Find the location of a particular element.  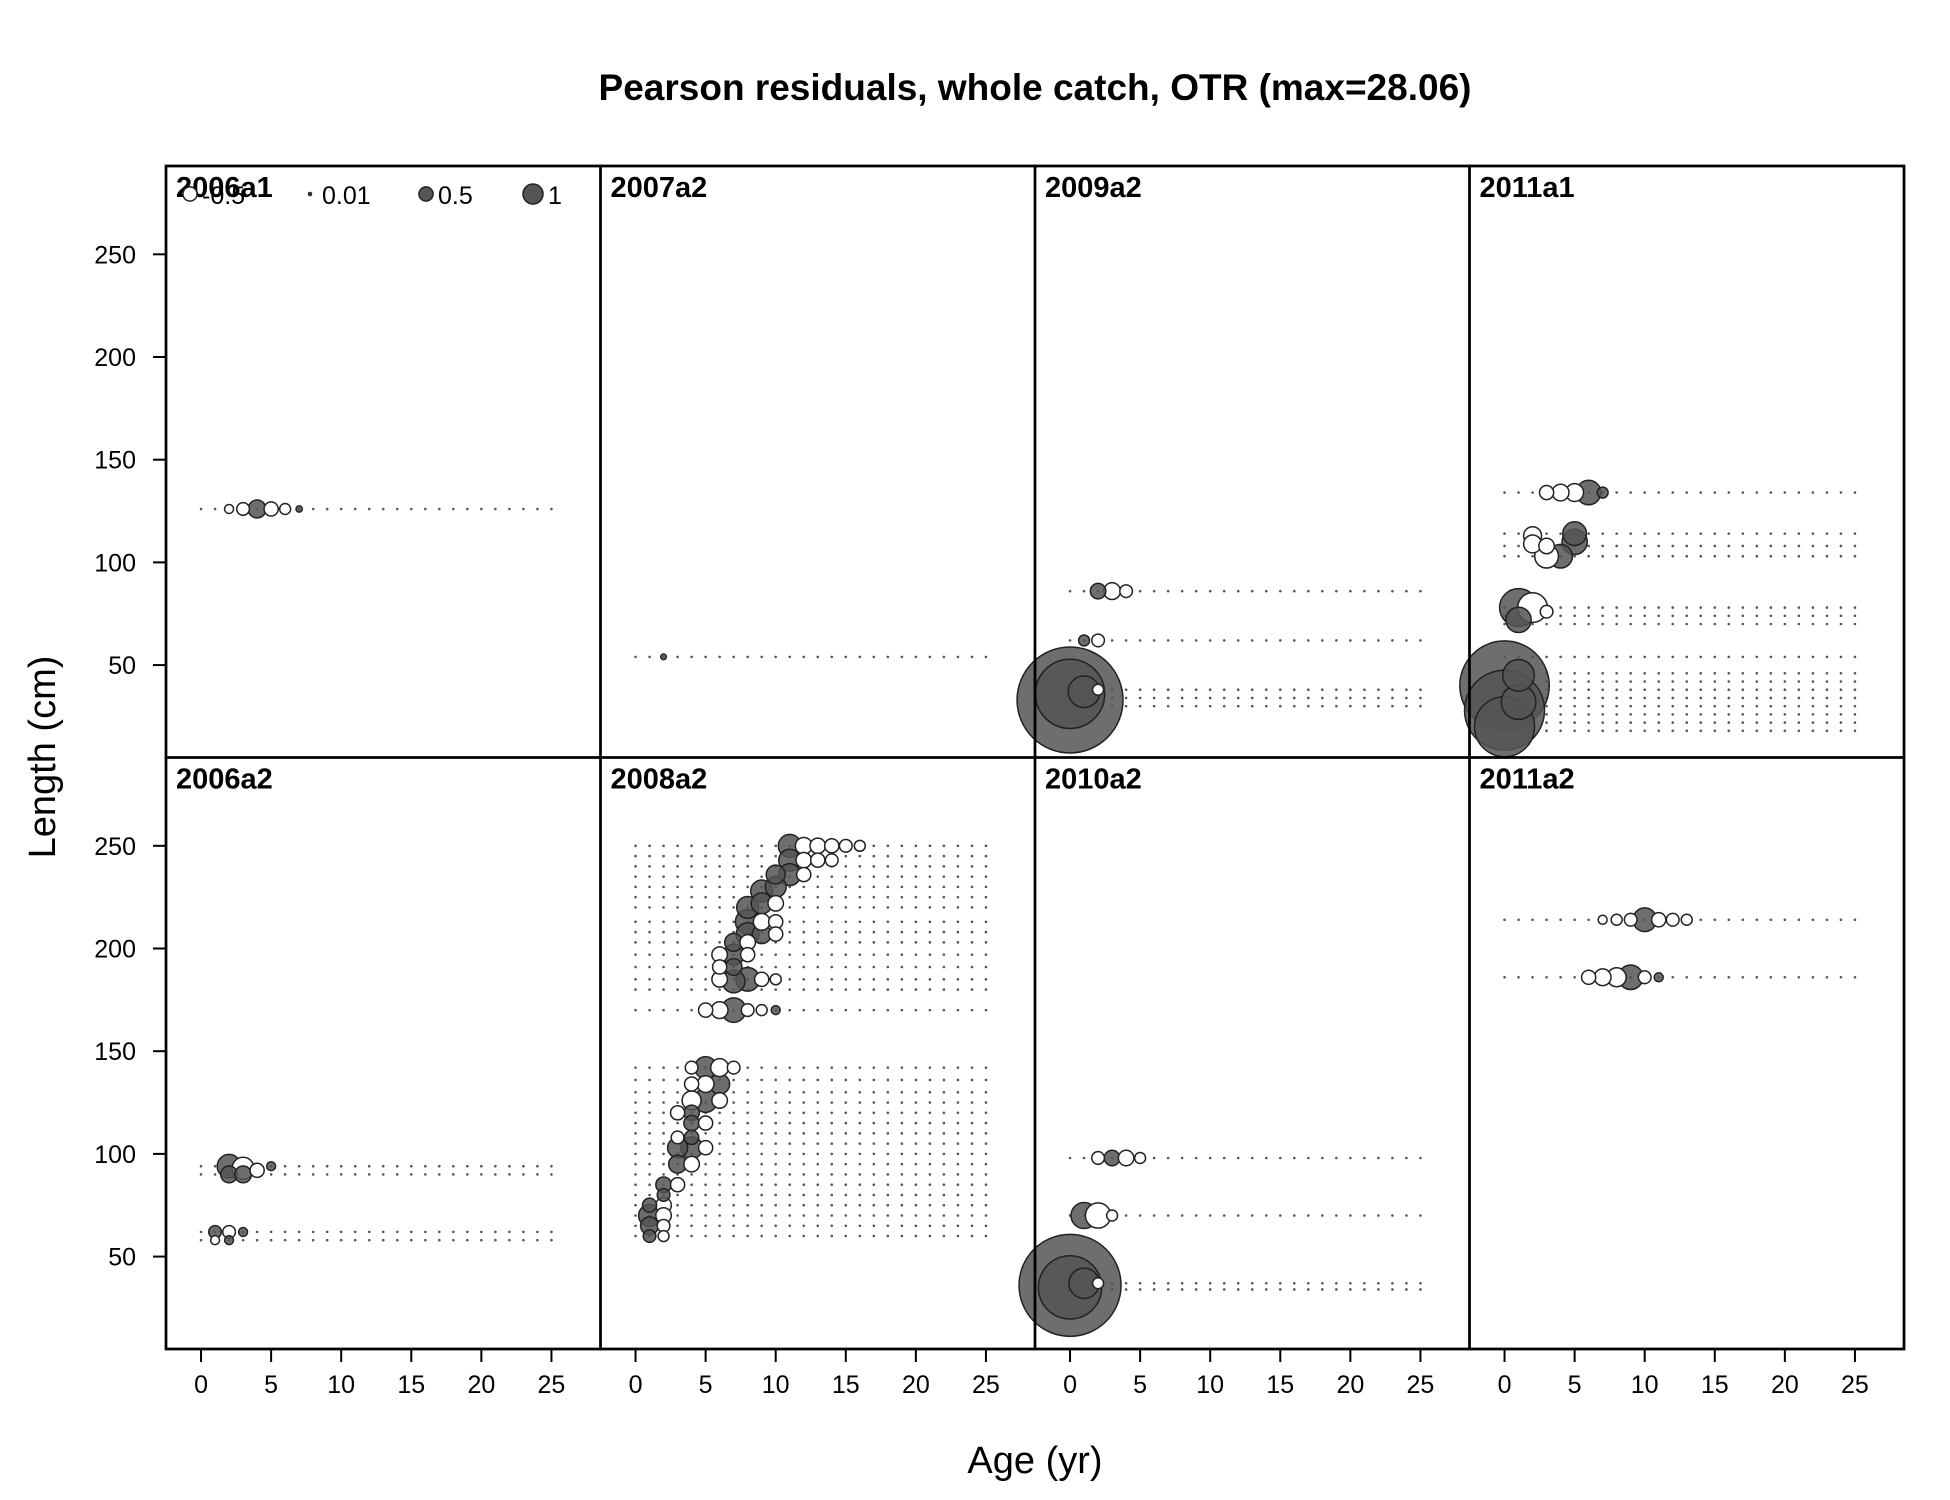

x-tick-label: 5 is located at coordinates (1140, 1385).